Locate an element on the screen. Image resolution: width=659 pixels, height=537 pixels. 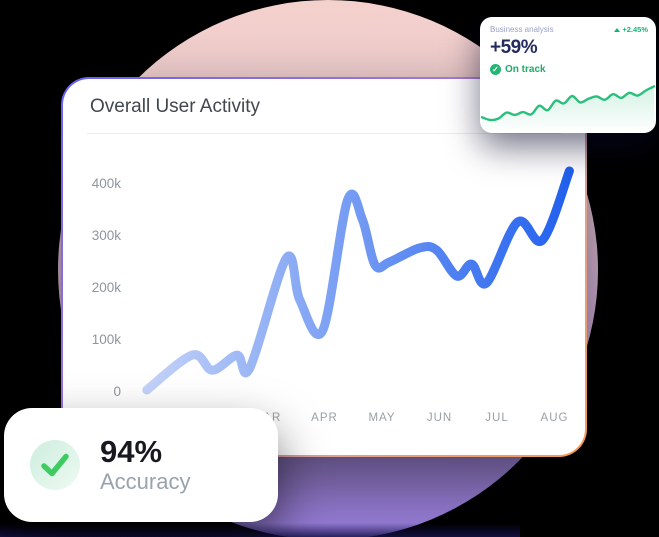
accuracy-text: 94% Accuracy is located at coordinates (145, 464).